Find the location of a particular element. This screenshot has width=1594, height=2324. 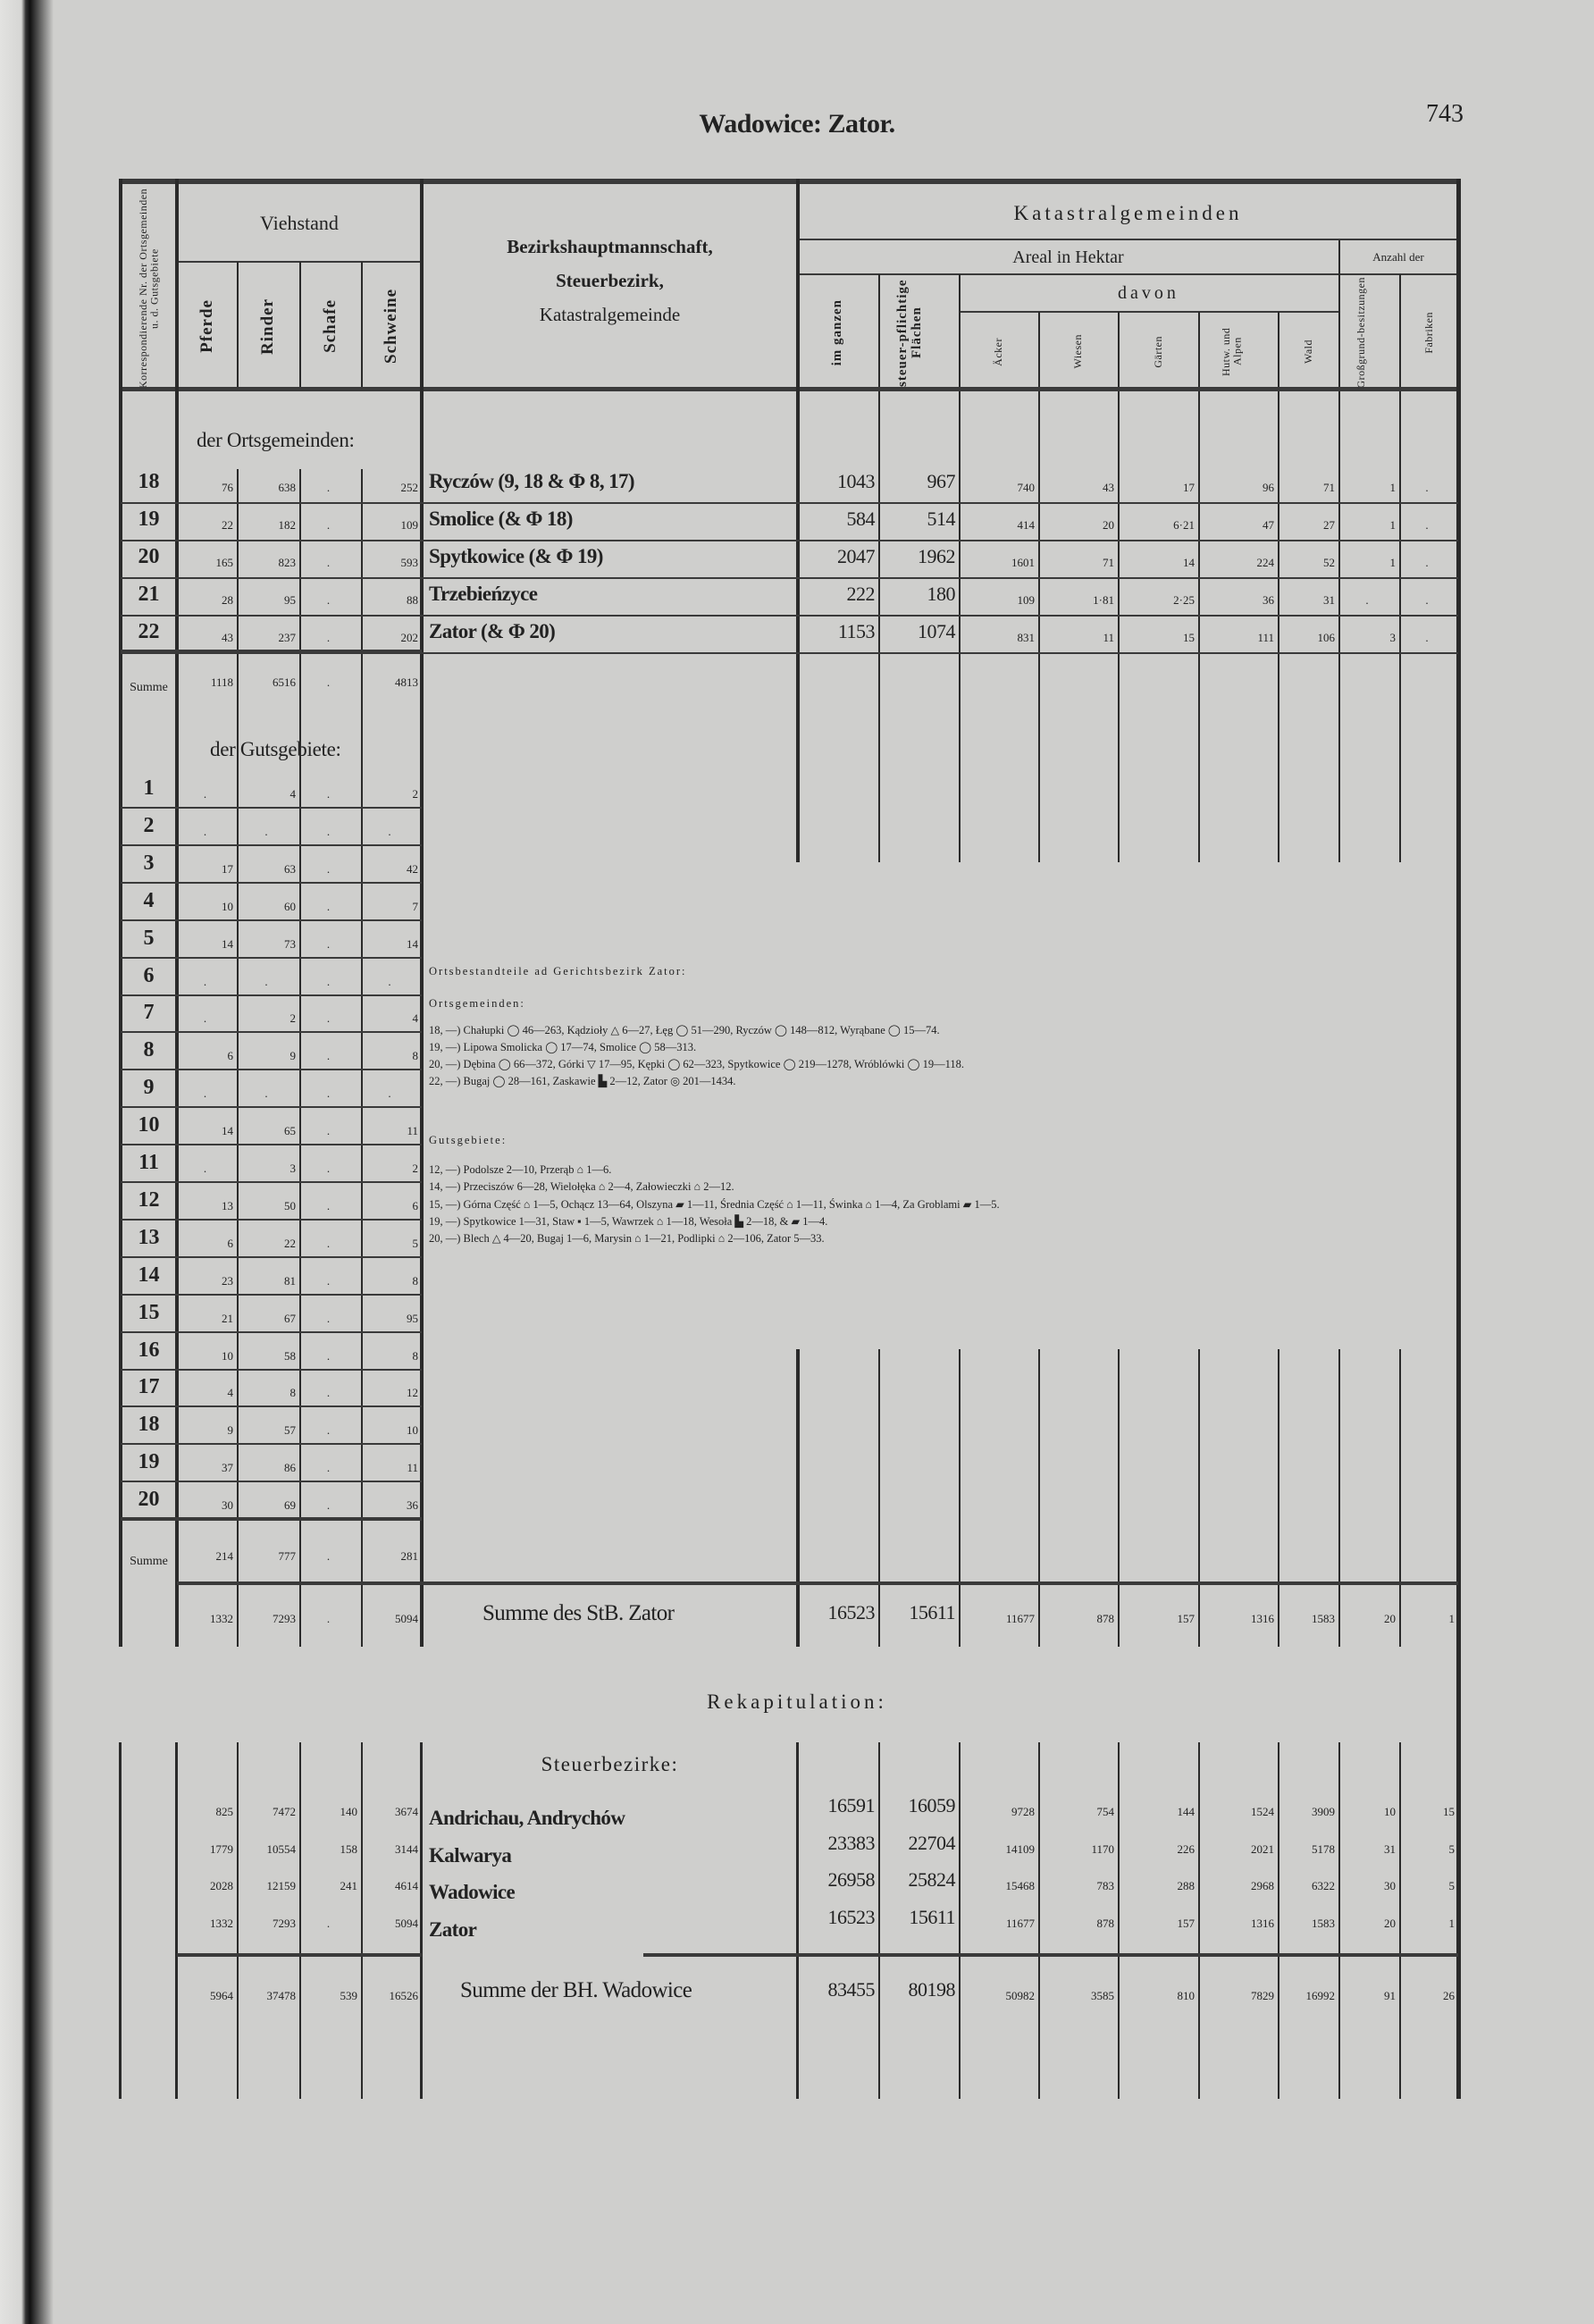

header-gaerten: Gärten is located at coordinates (1158, 352).